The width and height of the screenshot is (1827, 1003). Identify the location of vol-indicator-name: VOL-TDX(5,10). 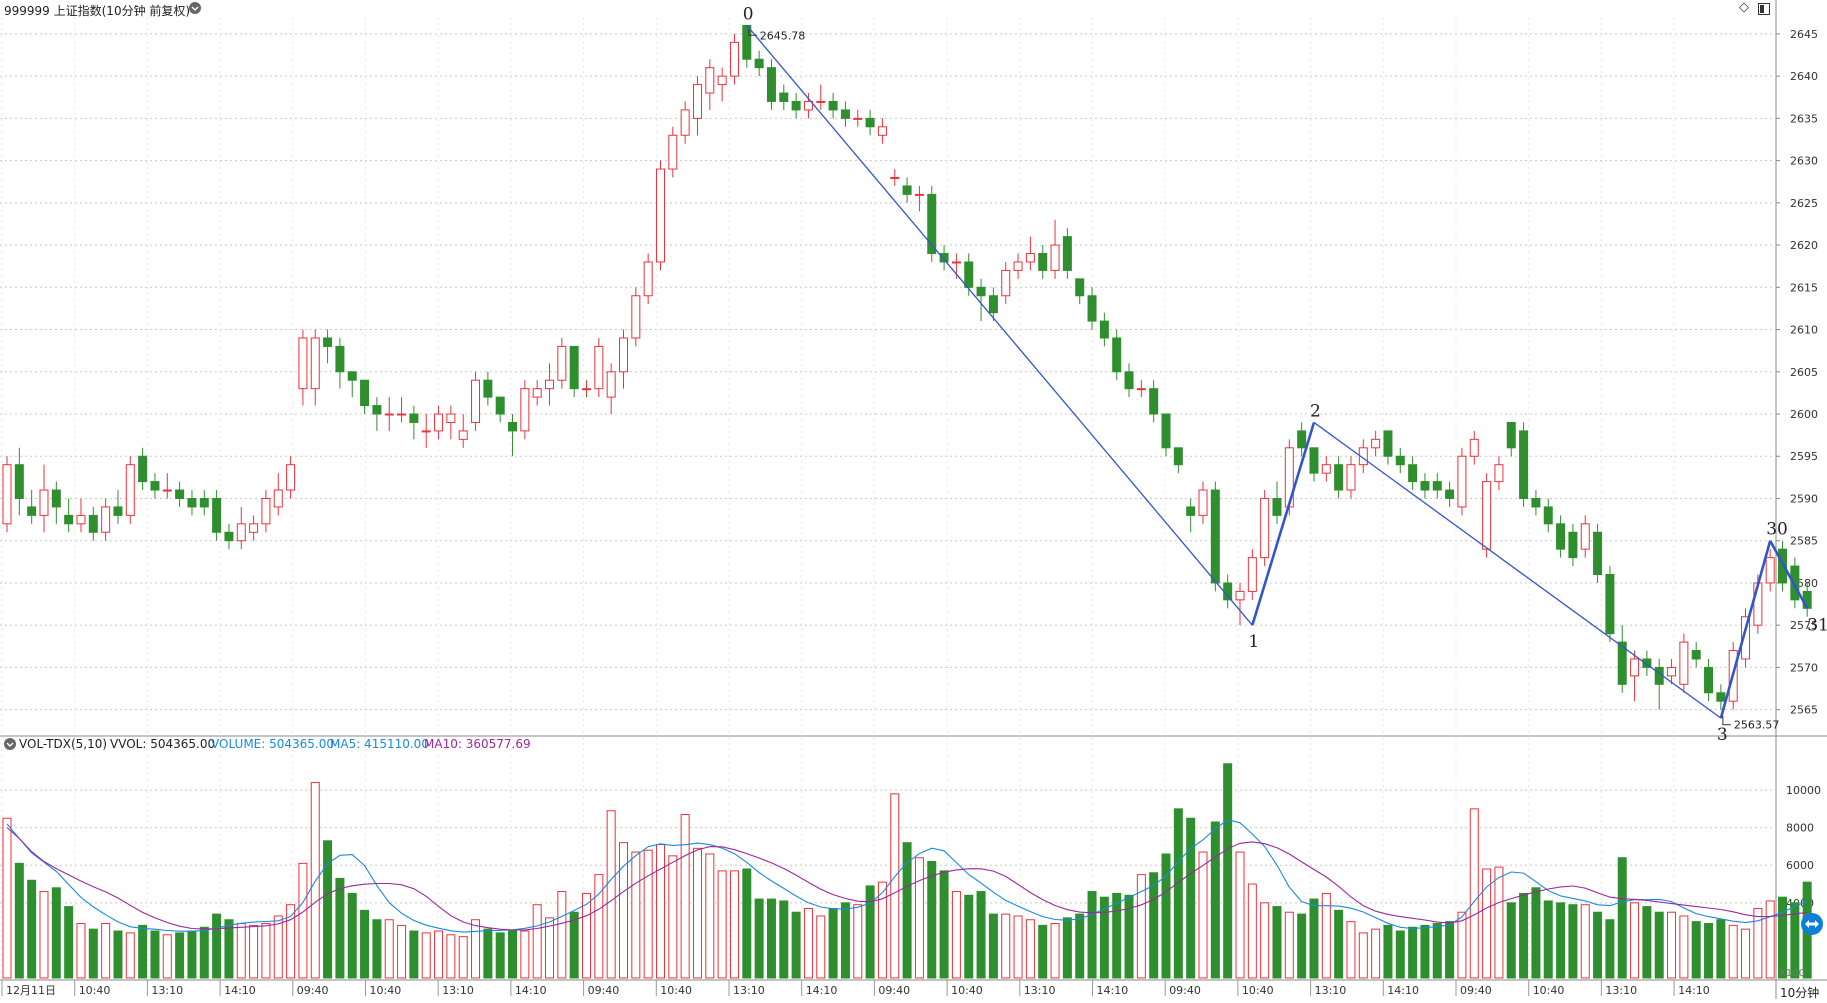
(63, 744).